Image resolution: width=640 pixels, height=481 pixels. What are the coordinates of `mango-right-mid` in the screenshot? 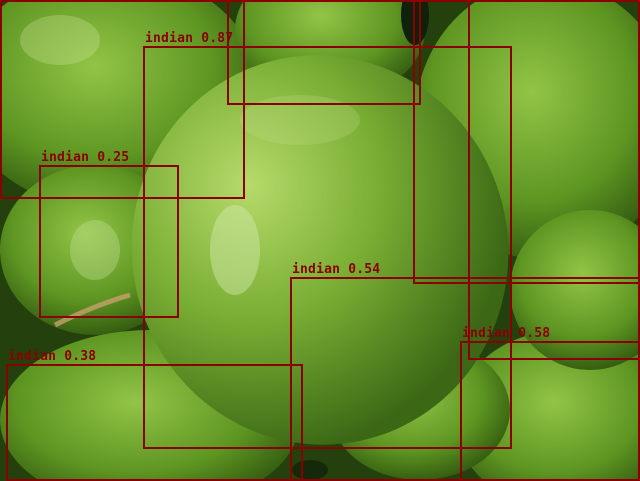 It's located at (575, 290).